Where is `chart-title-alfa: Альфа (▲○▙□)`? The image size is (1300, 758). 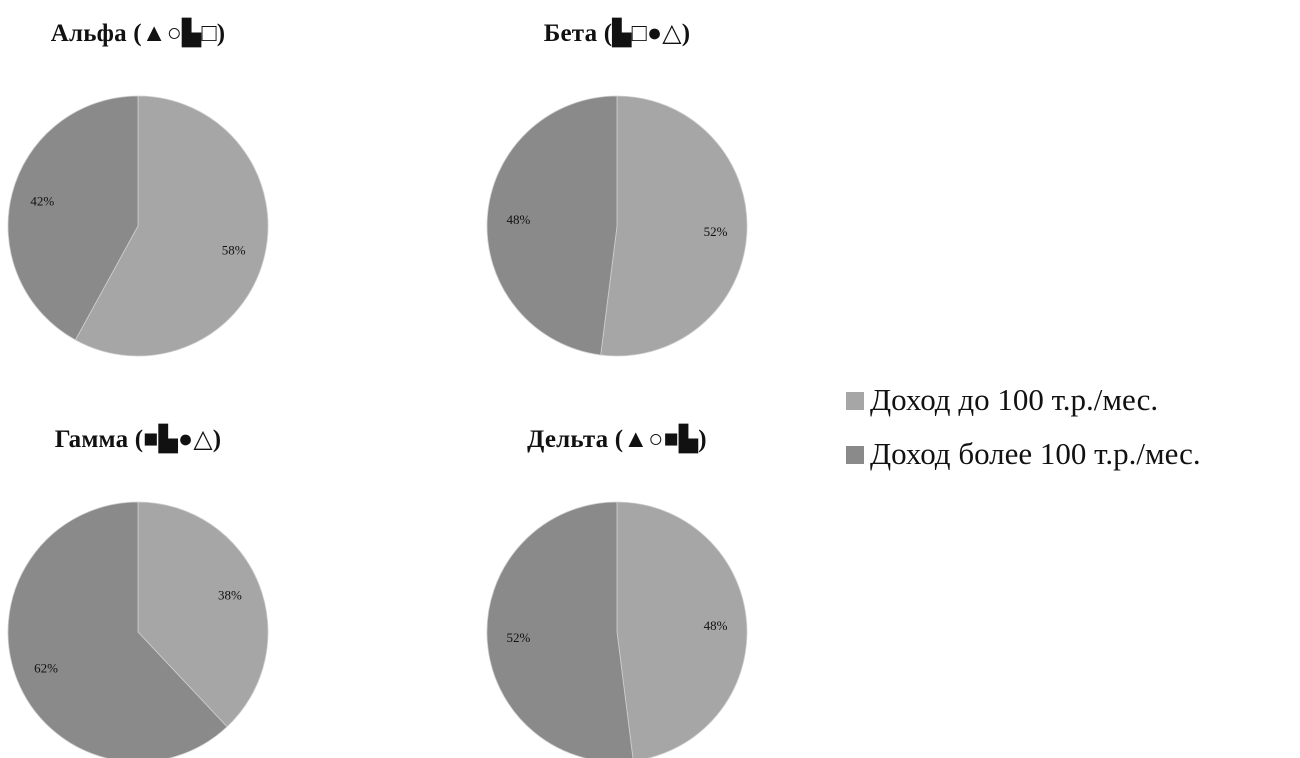
chart-title-alfa: Альфа (▲○▙□) is located at coordinates (138, 33).